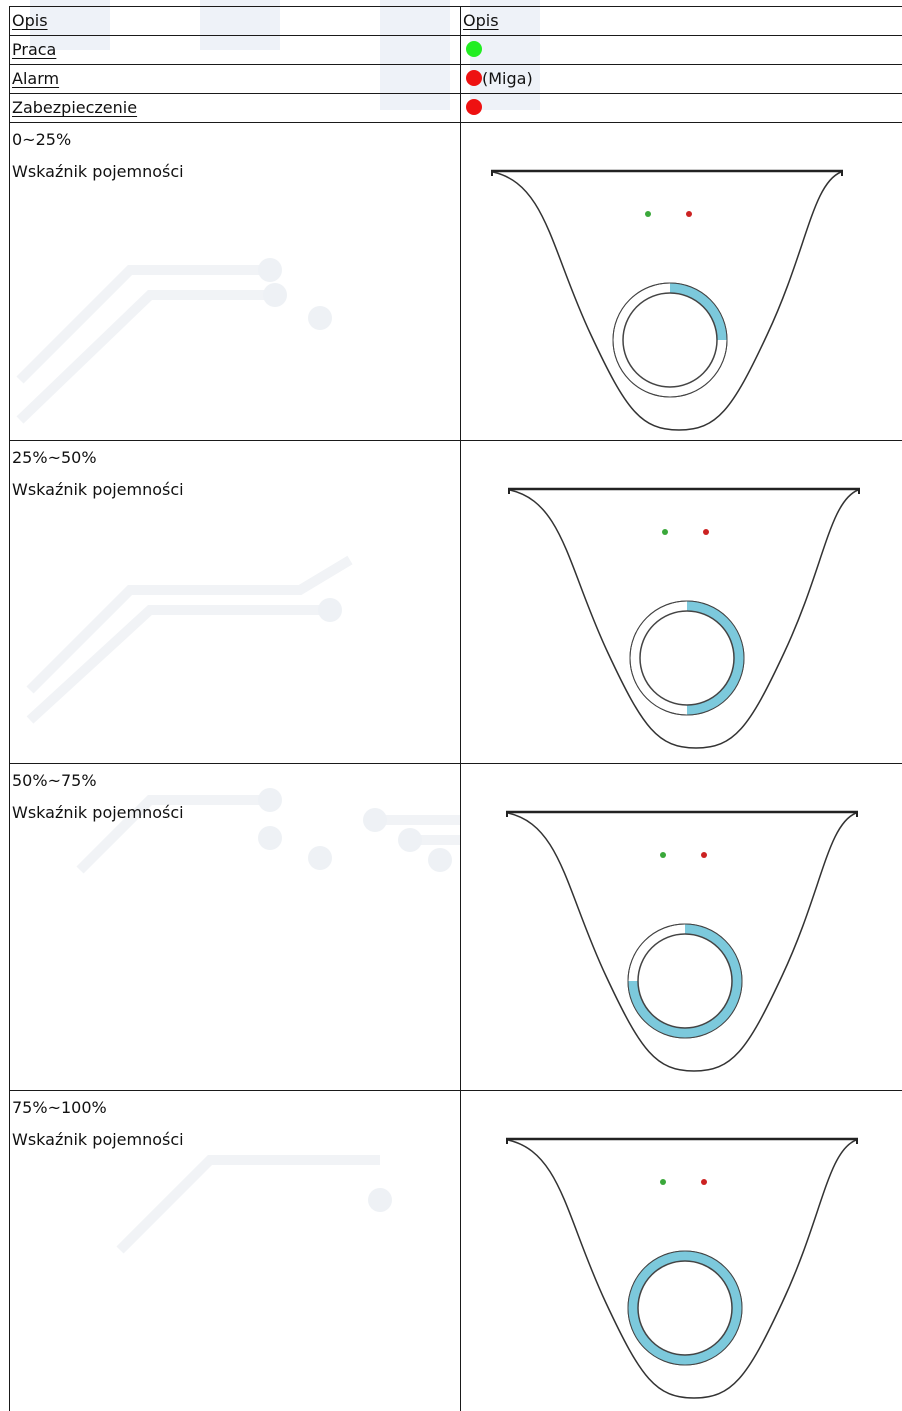 The height and width of the screenshot is (1411, 902). I want to click on status-row-zabezpieczenie: Zabezpieczenie, so click(456, 108).